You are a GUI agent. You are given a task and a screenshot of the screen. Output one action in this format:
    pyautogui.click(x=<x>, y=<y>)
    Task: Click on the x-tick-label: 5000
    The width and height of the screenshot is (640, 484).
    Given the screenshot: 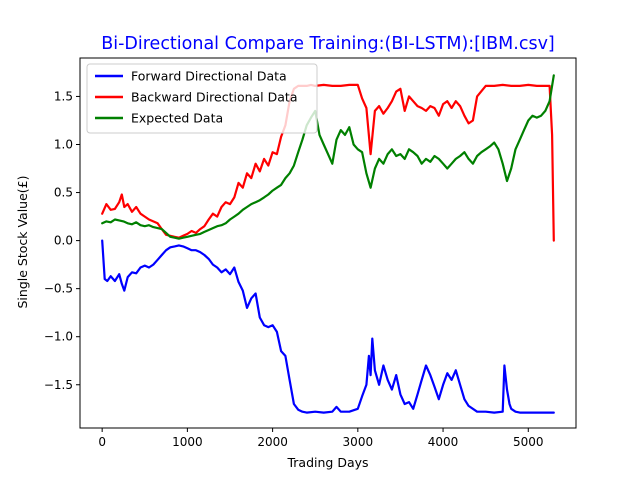 What is the action you would take?
    pyautogui.click(x=528, y=442)
    